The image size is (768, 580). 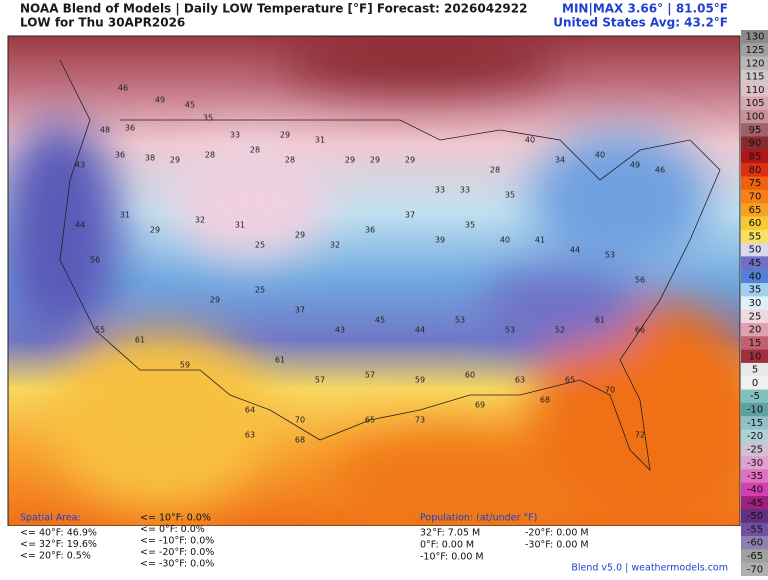 I want to click on colorbar-label: 50, so click(x=755, y=250).